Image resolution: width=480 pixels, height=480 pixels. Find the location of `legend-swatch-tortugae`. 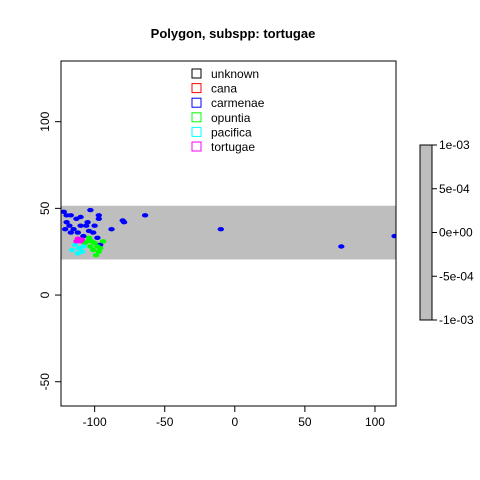

legend-swatch-tortugae is located at coordinates (196, 146).